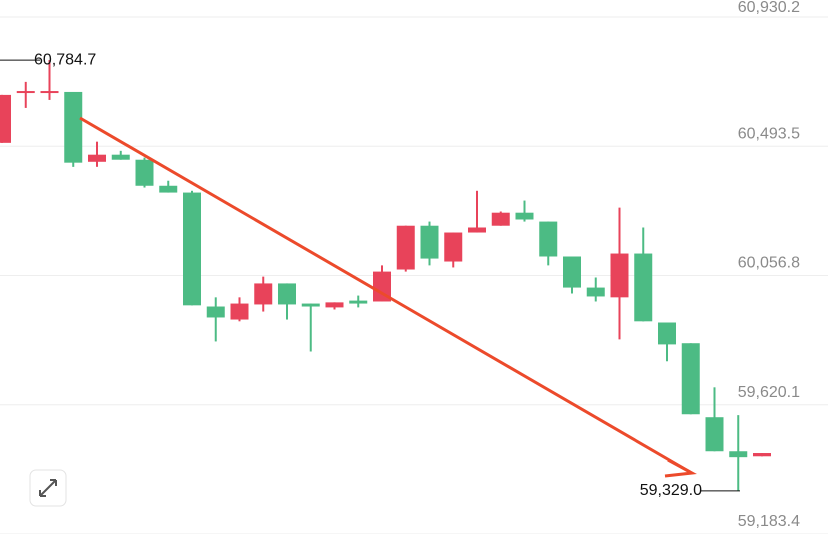  Describe the element at coordinates (769, 8) in the screenshot. I see `y-tick-label: 60,930.2` at that location.